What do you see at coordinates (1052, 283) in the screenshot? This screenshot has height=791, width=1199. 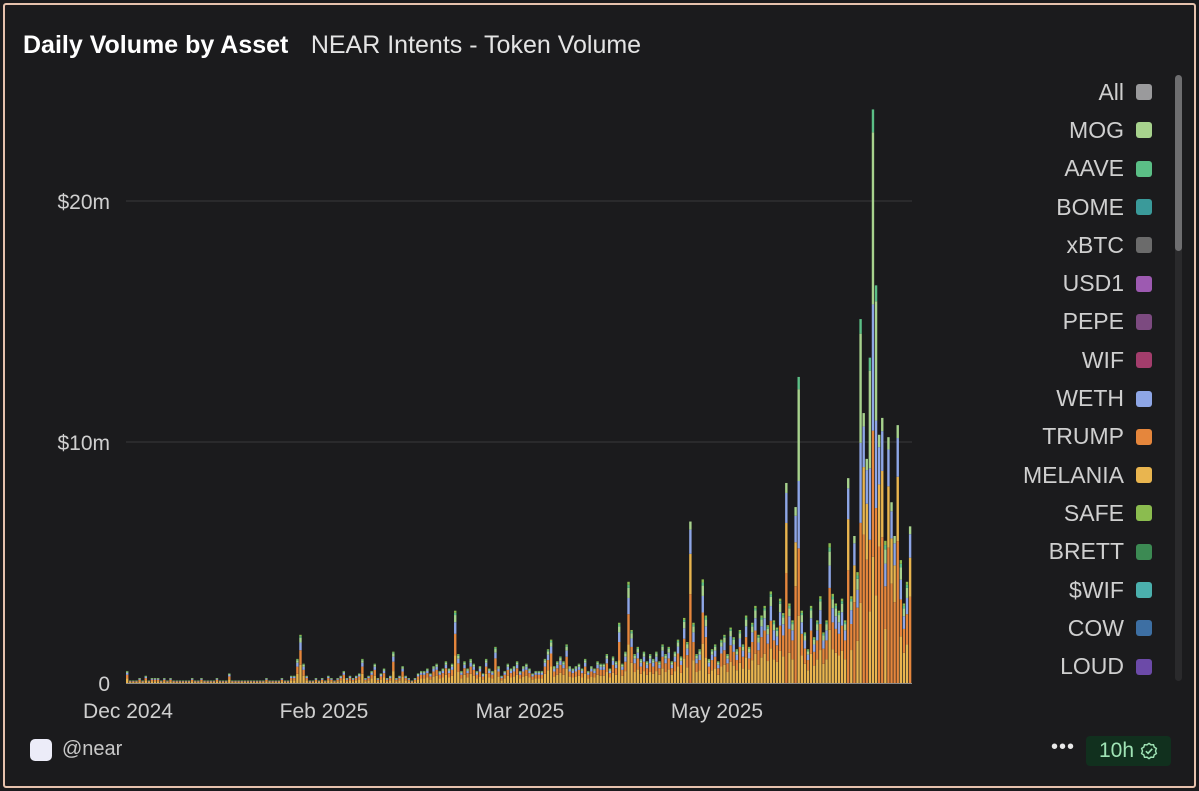 I see `legend-item-usd1: USD1` at bounding box center [1052, 283].